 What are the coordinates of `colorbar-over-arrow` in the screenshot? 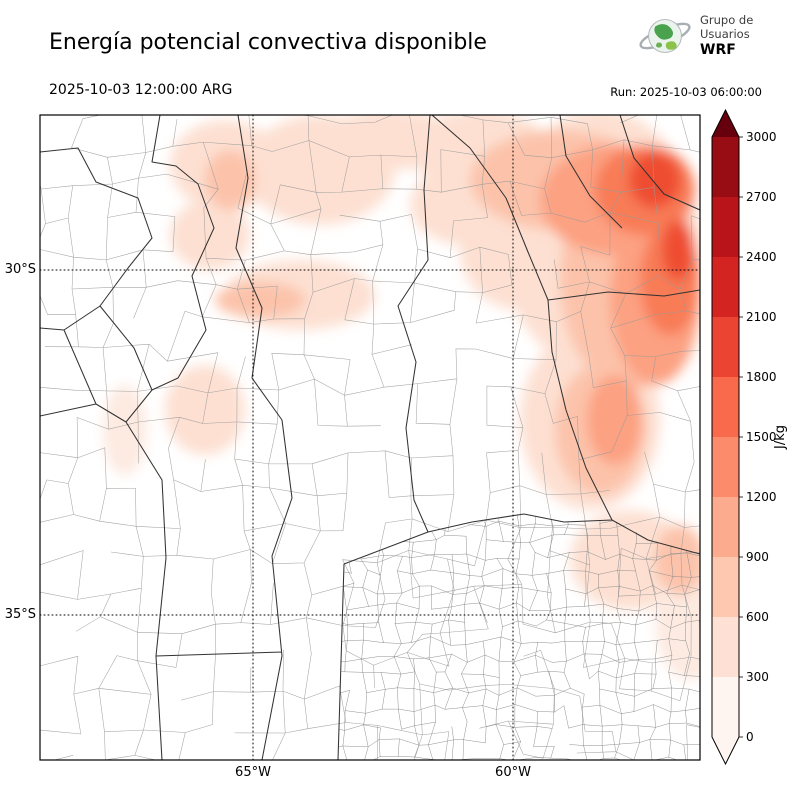 It's located at (725, 123).